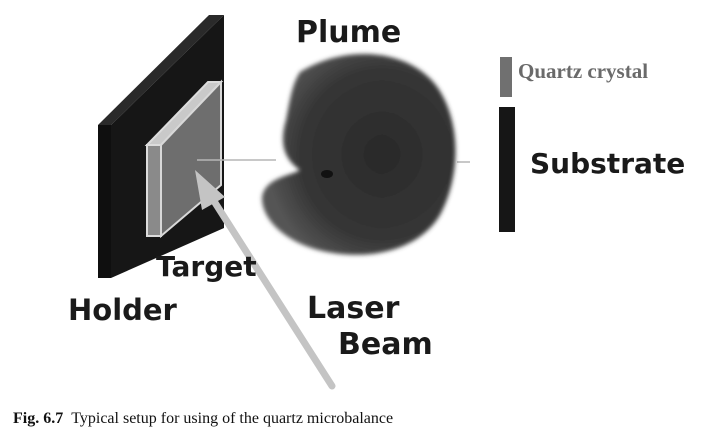 The image size is (728, 440). I want to click on quartz-crystal-bar, so click(506, 77).